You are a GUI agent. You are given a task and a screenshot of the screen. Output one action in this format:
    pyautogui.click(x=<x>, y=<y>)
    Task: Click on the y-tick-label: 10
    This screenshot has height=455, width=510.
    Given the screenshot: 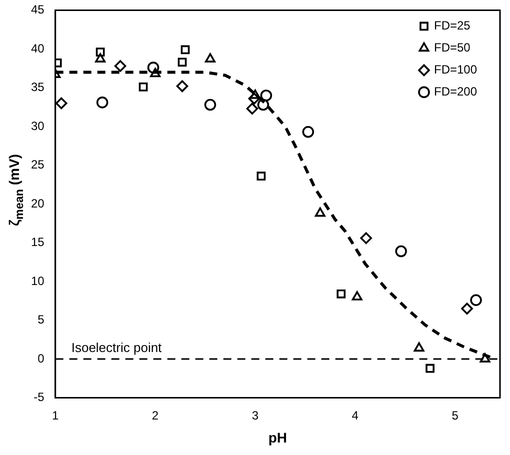 What is the action you would take?
    pyautogui.click(x=37, y=281)
    